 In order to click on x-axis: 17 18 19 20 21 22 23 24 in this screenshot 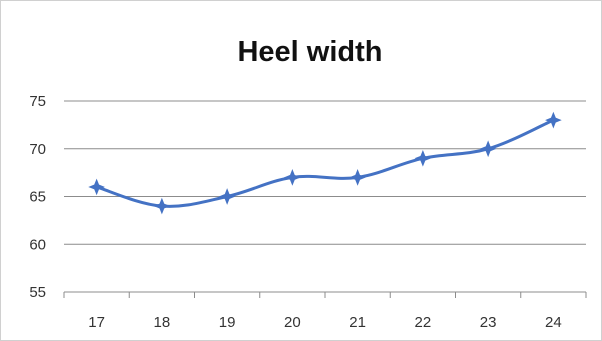, I will do `click(325, 311)`.